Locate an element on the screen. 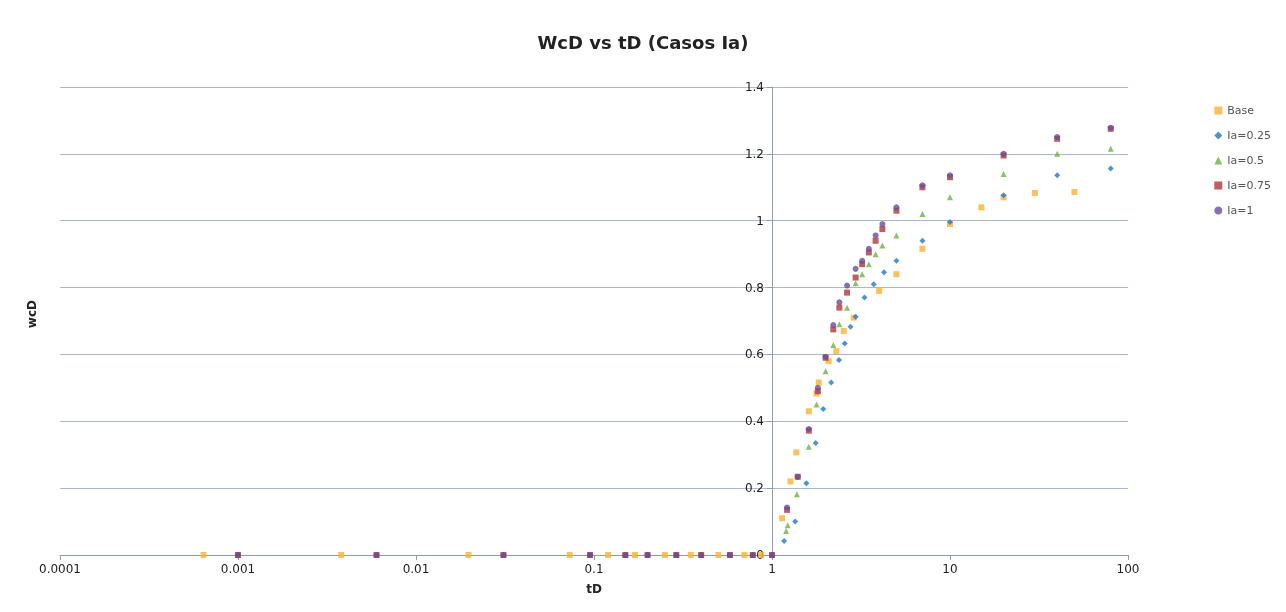 This screenshot has height=612, width=1286. x-tick-label: 100 is located at coordinates (1128, 569).